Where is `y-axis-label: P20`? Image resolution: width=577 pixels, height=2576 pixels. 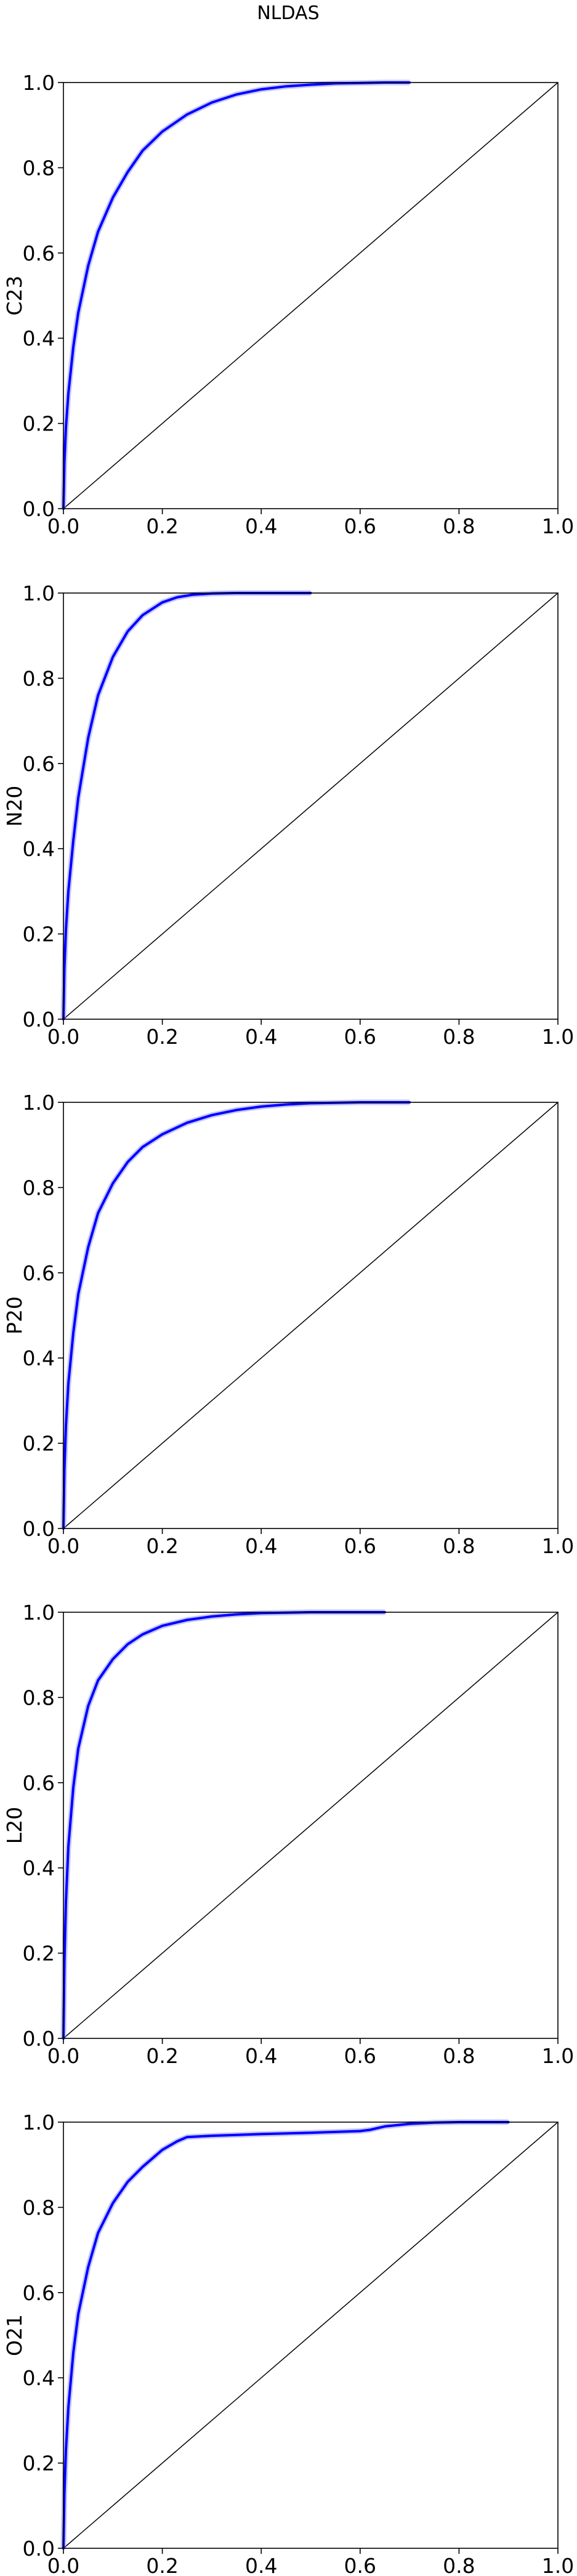 y-axis-label: P20 is located at coordinates (14, 1315).